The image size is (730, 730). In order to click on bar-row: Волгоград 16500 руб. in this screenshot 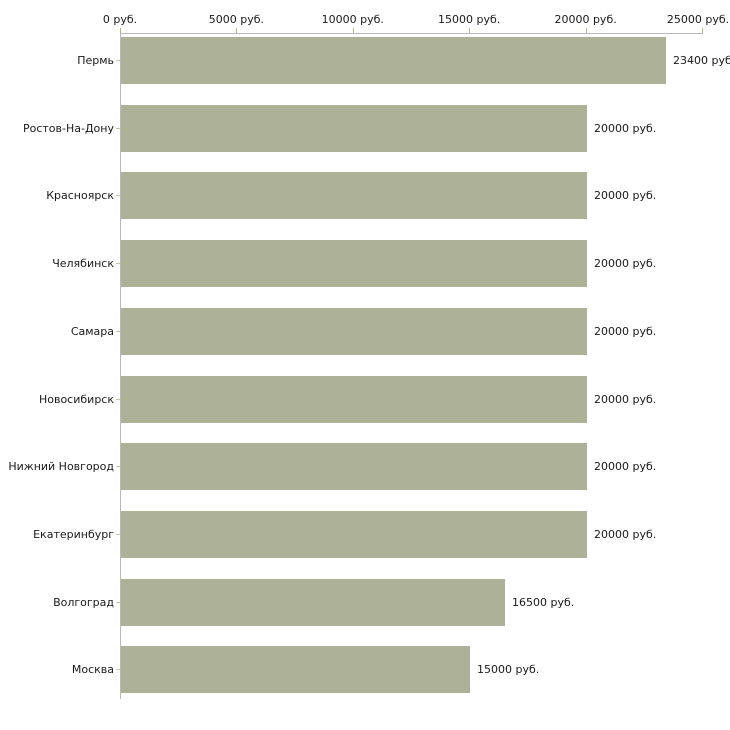, I will do `click(365, 602)`.